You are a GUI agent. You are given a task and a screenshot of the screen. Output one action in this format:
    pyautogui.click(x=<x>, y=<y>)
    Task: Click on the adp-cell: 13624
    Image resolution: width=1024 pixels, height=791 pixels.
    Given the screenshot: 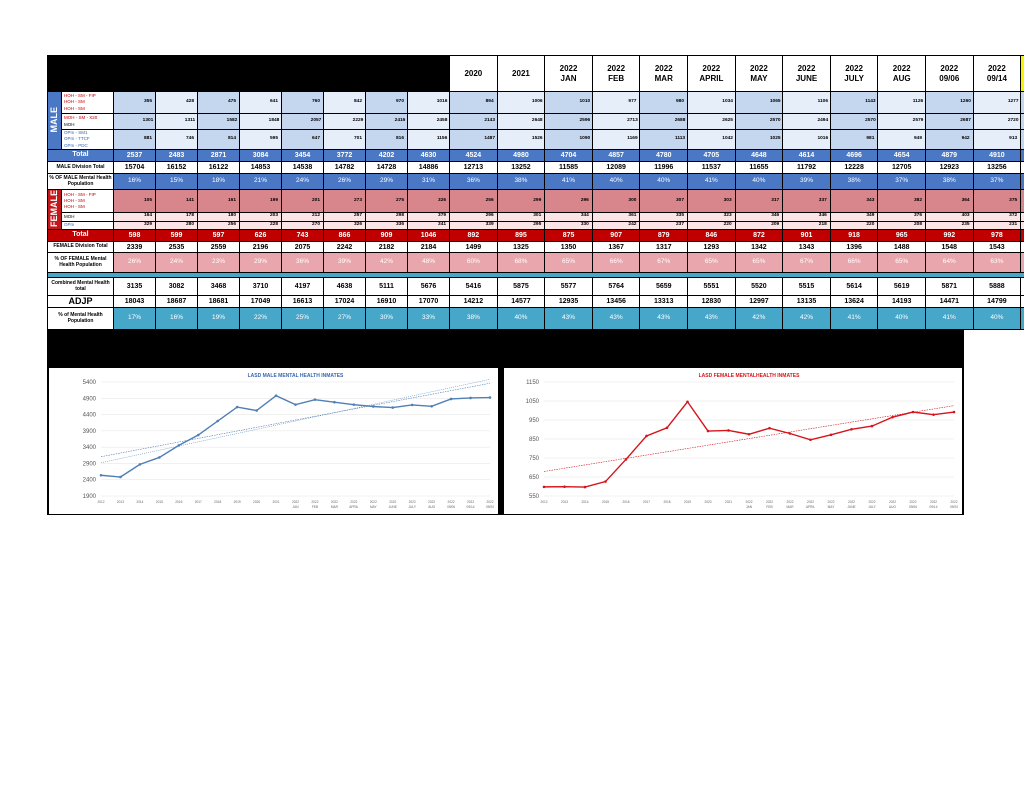 What is the action you would take?
    pyautogui.click(x=854, y=301)
    